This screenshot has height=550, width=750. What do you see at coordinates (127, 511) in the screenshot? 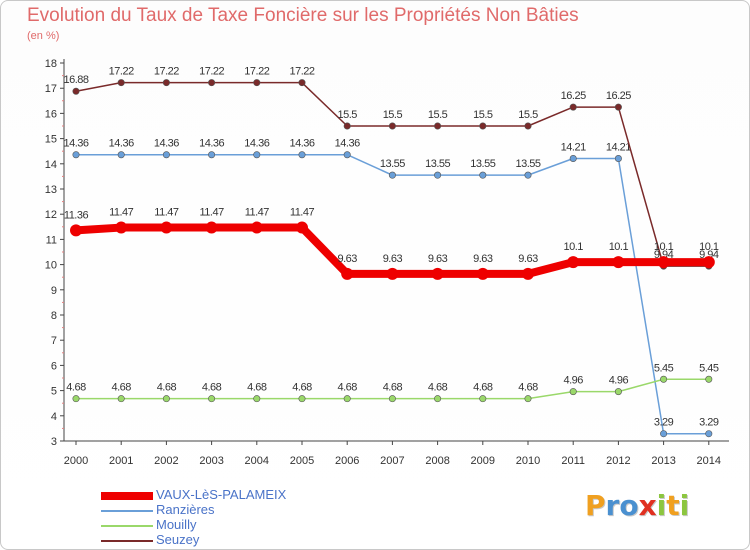
I see `legend-swatch-ranzieres` at bounding box center [127, 511].